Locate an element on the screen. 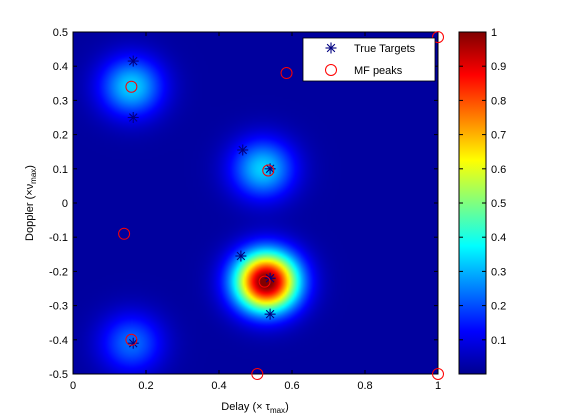 The width and height of the screenshot is (561, 420). y-tick-label: 0.1 is located at coordinates (60, 170).